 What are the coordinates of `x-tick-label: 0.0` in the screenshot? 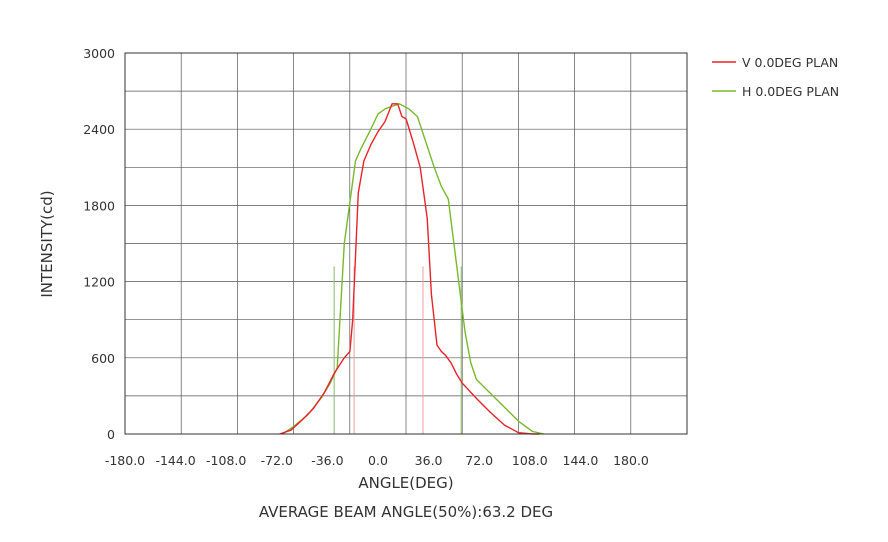 It's located at (378, 460).